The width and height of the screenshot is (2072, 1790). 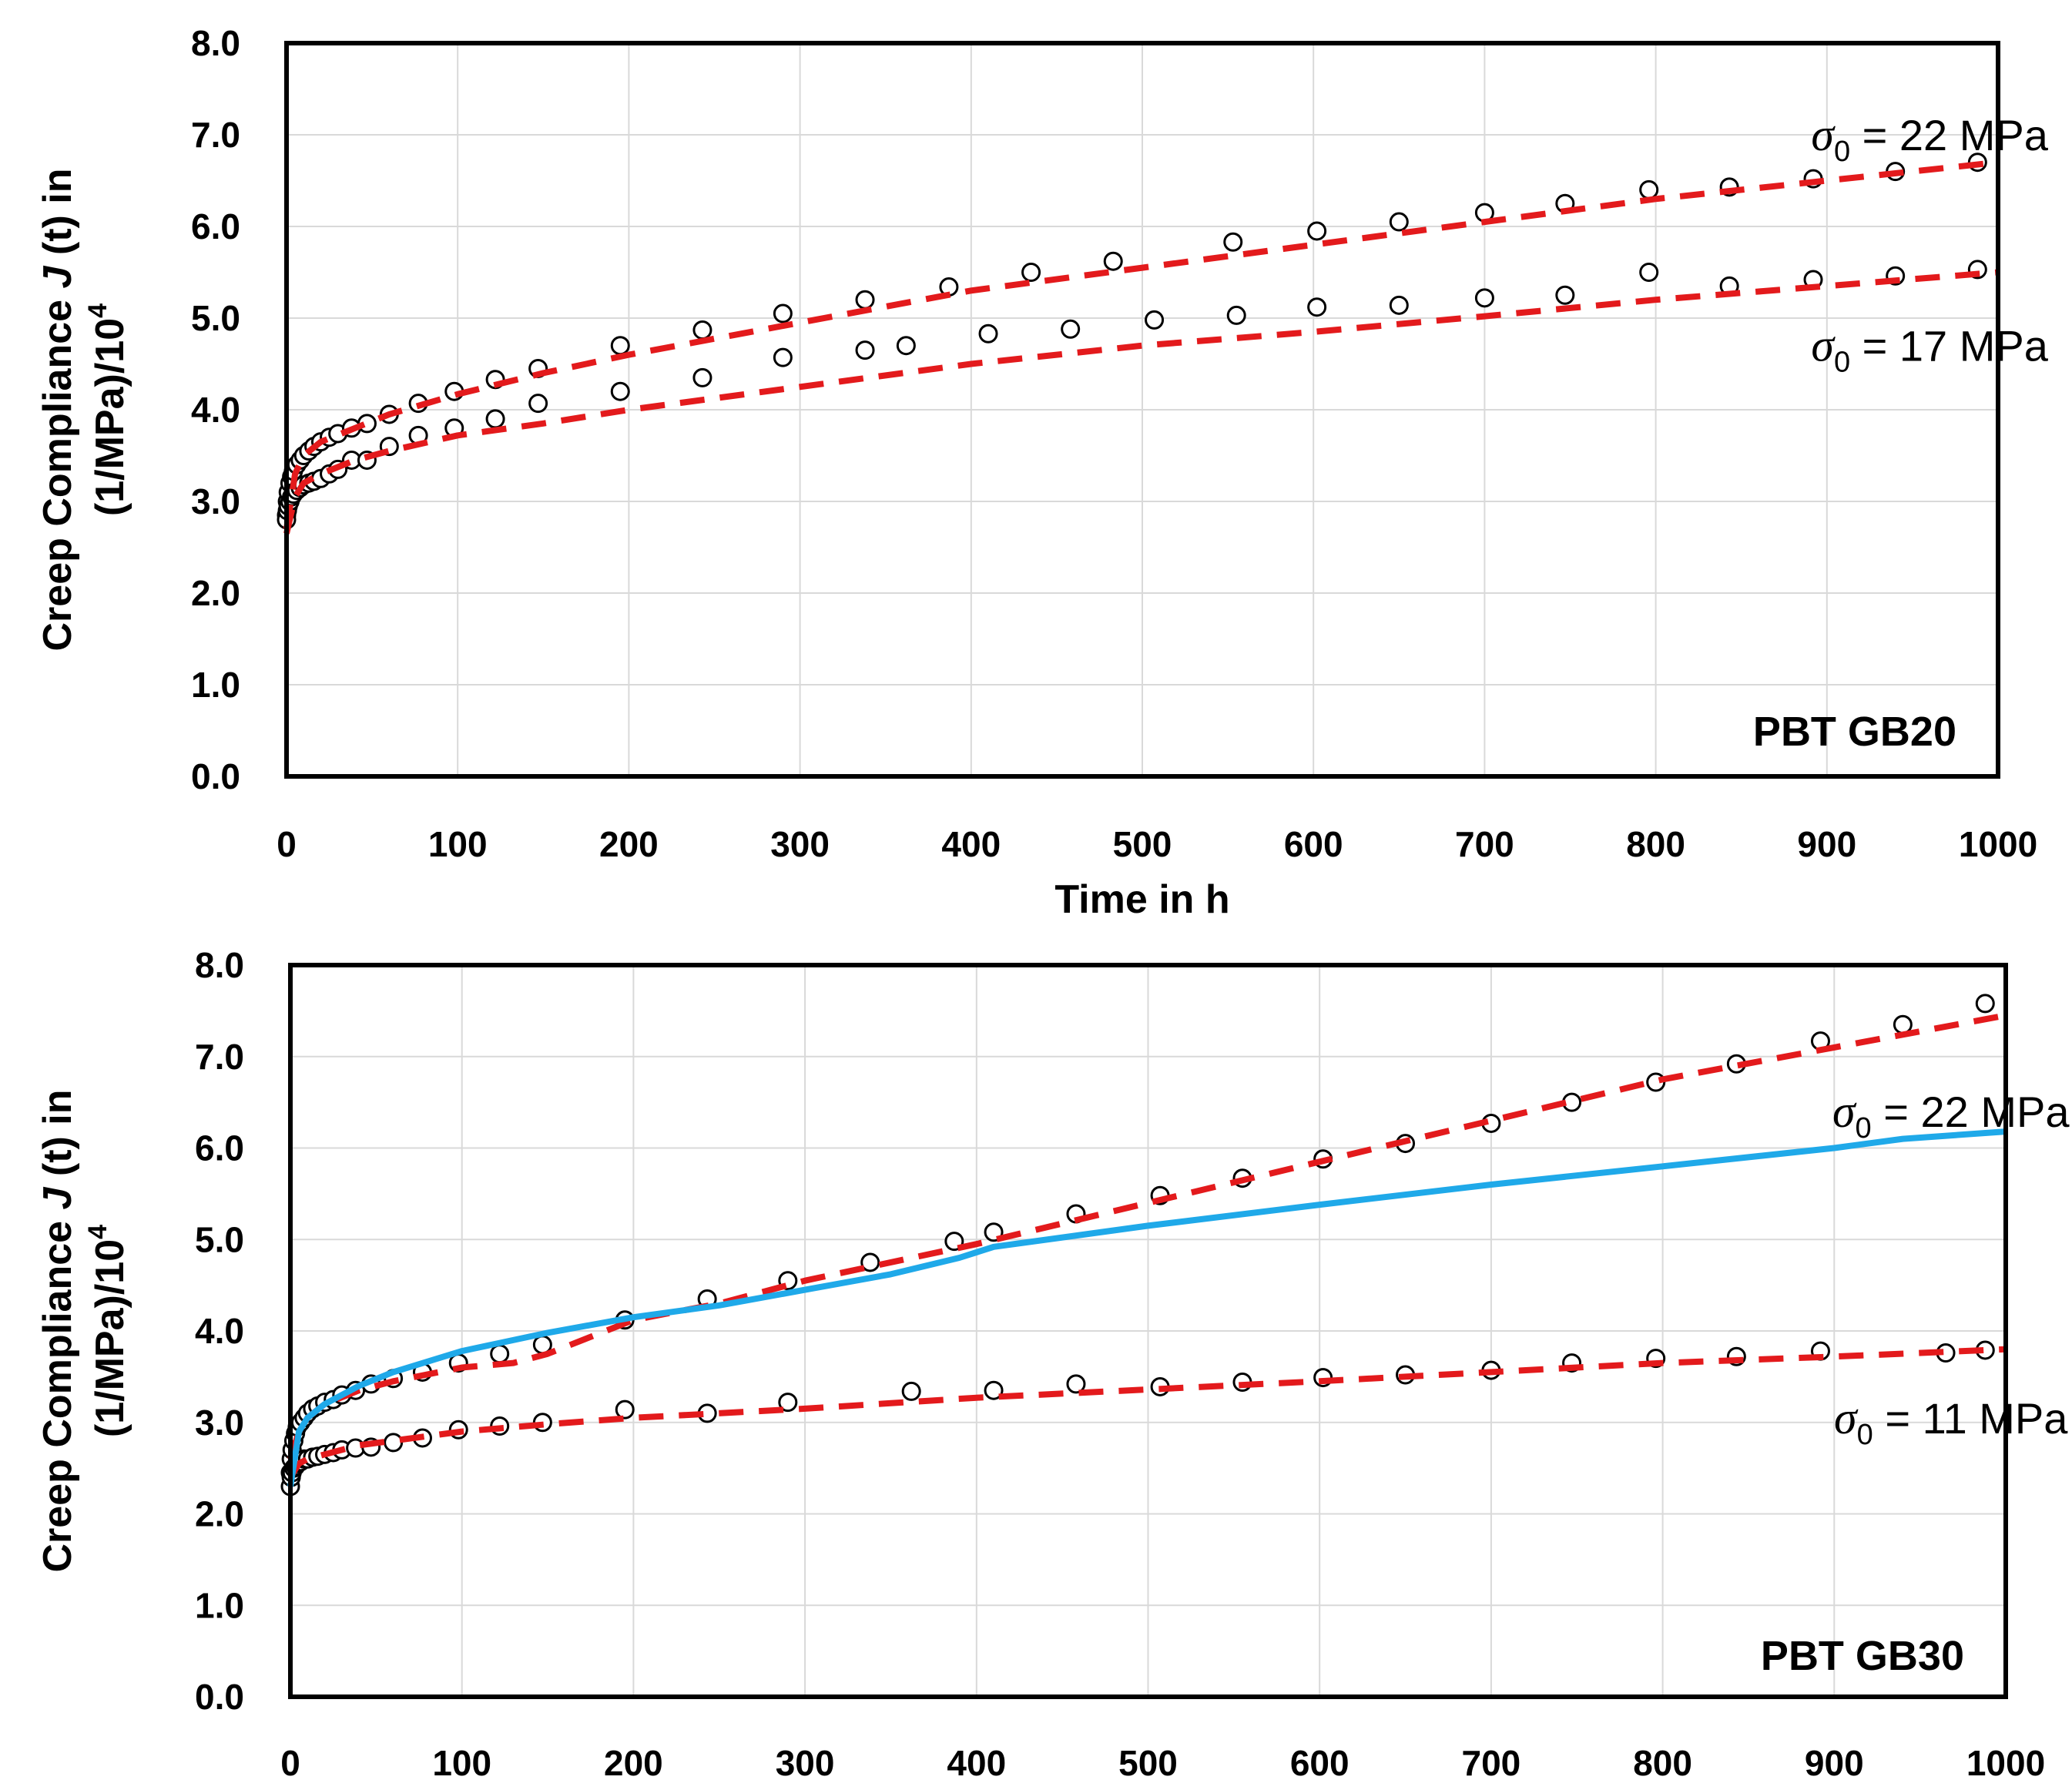 I want to click on stress-annotation: σ0 = 22 MPa, so click(x=1929, y=139).